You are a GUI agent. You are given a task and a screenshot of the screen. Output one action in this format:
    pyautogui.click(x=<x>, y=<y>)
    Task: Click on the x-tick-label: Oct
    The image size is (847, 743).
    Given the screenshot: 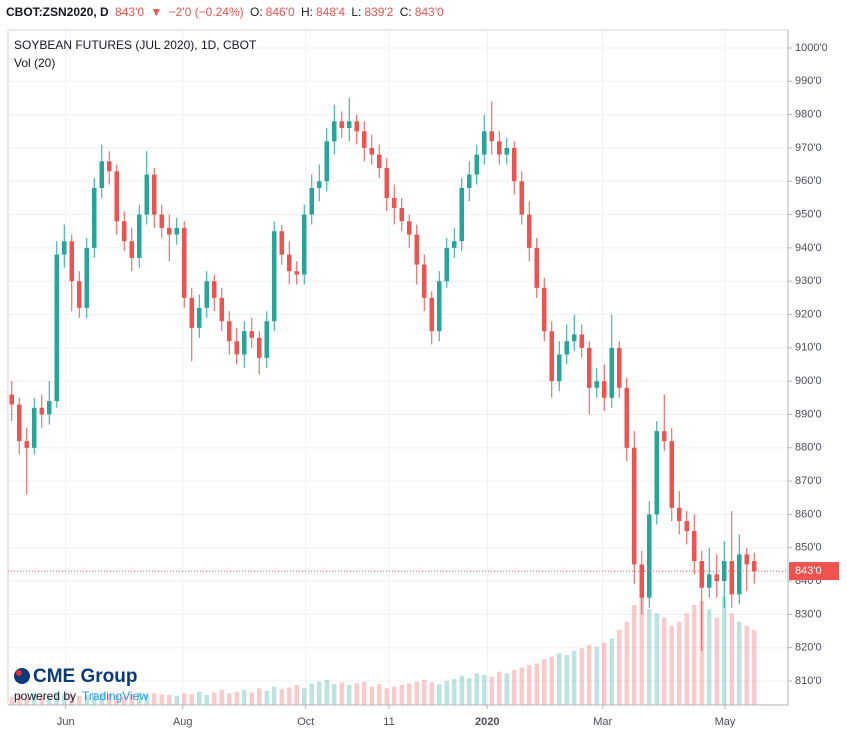 What is the action you would take?
    pyautogui.click(x=305, y=722)
    